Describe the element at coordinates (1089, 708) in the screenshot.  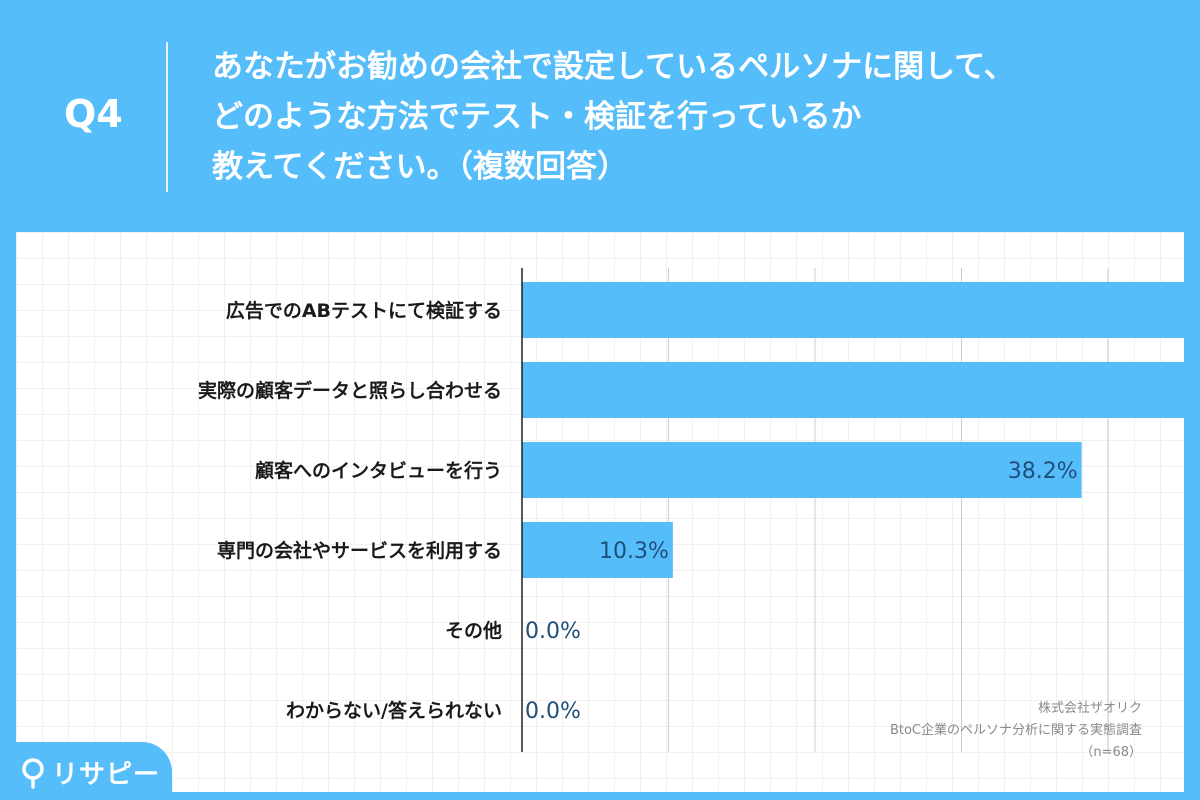
I see `credit-company: 株式会社ザオリク` at that location.